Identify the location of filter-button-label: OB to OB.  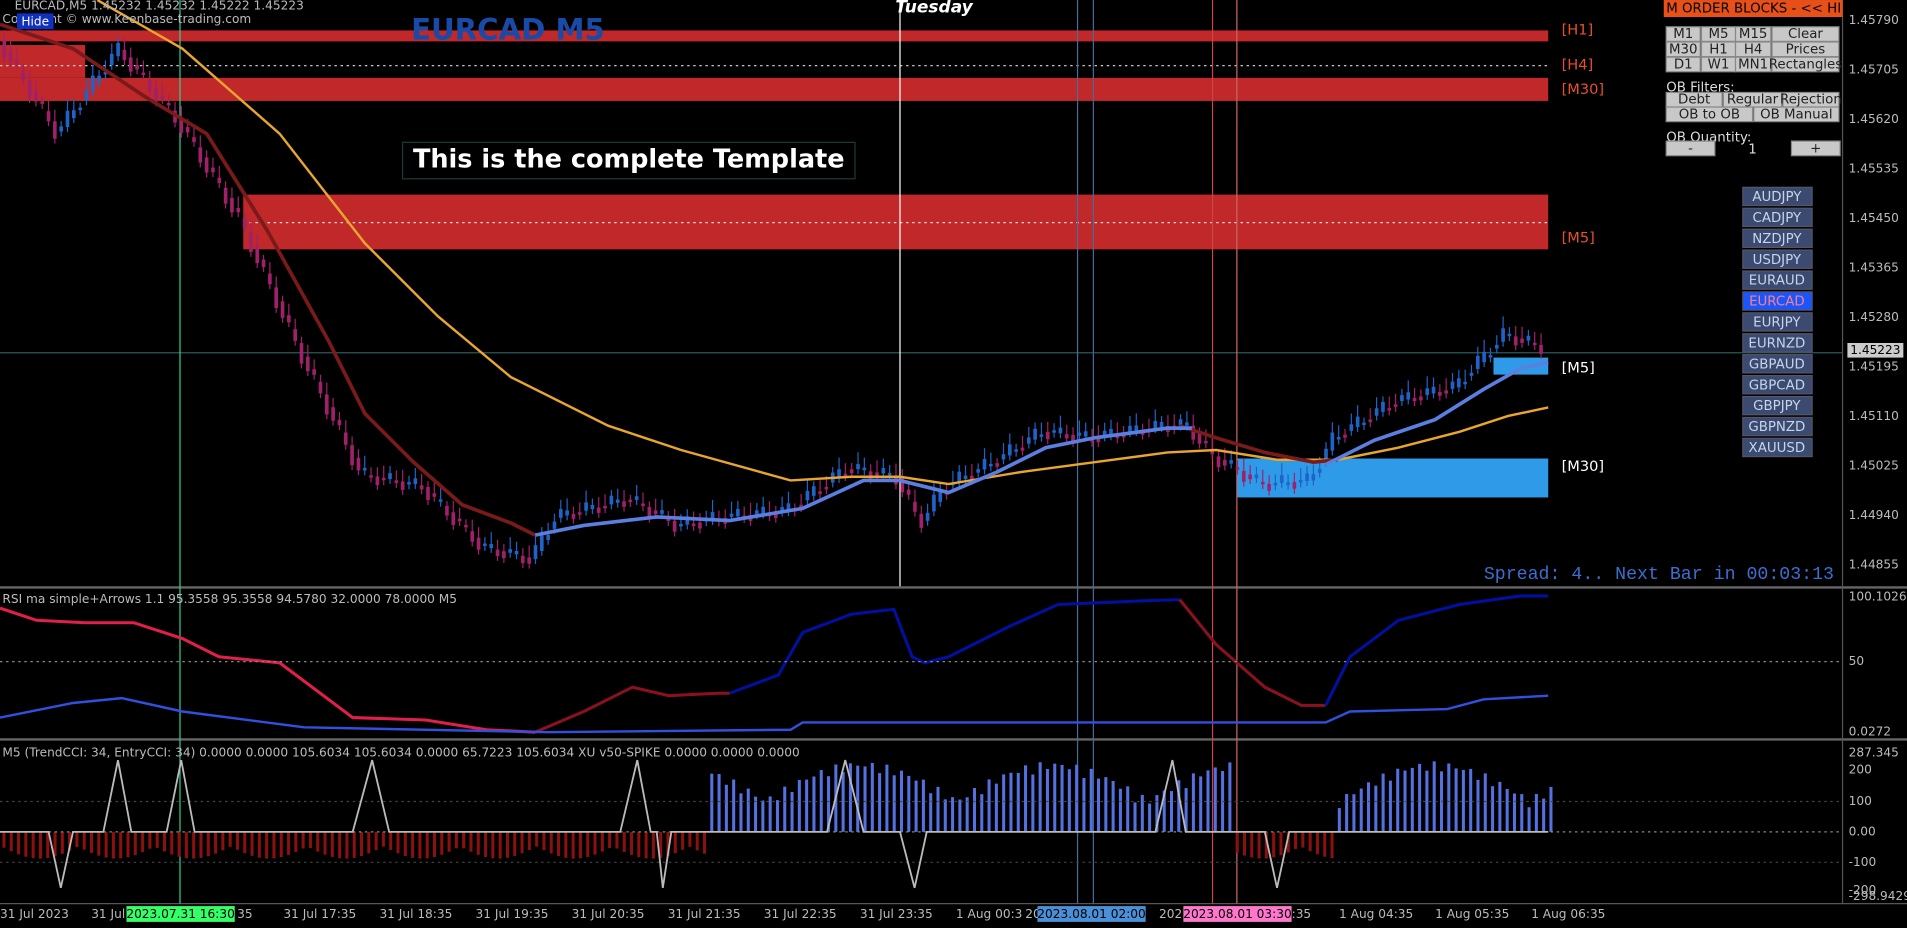
(1709, 114).